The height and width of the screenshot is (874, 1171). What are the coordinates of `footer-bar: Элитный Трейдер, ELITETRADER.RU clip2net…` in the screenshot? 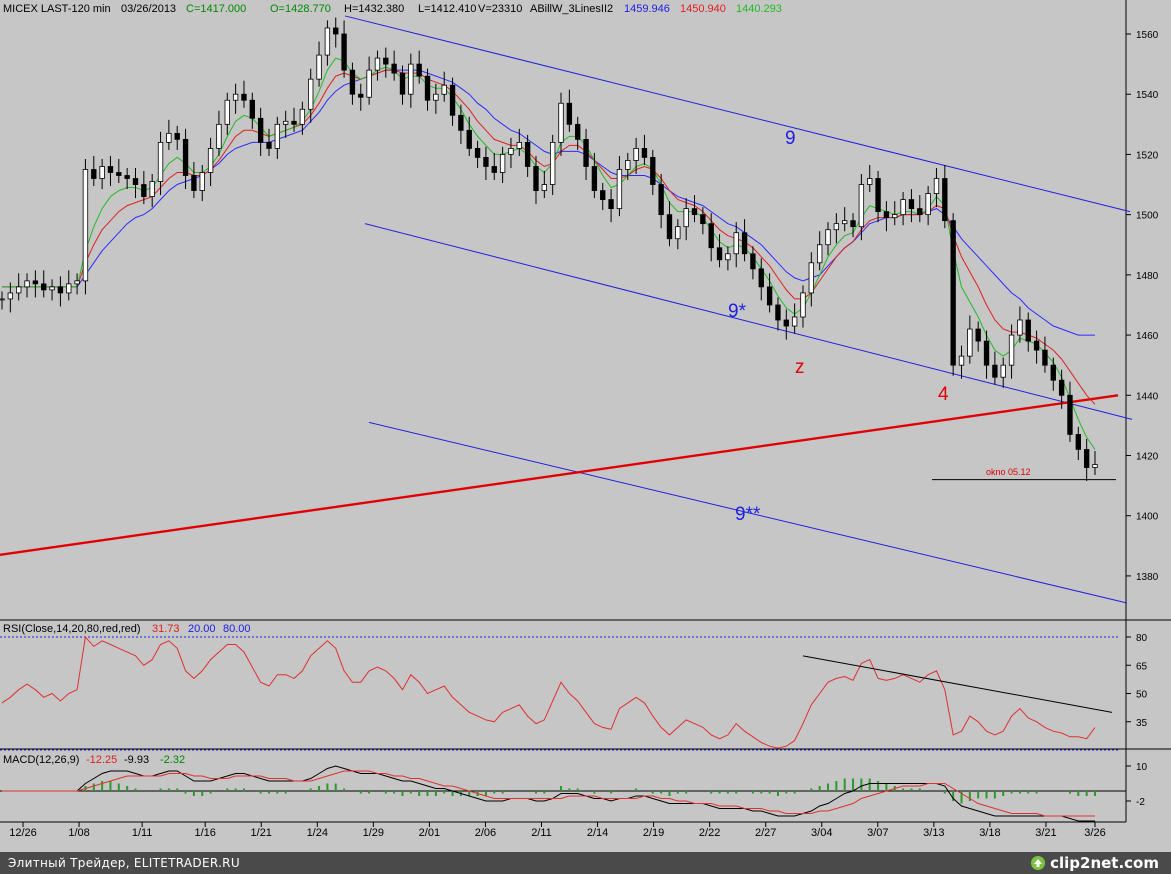 It's located at (585, 863).